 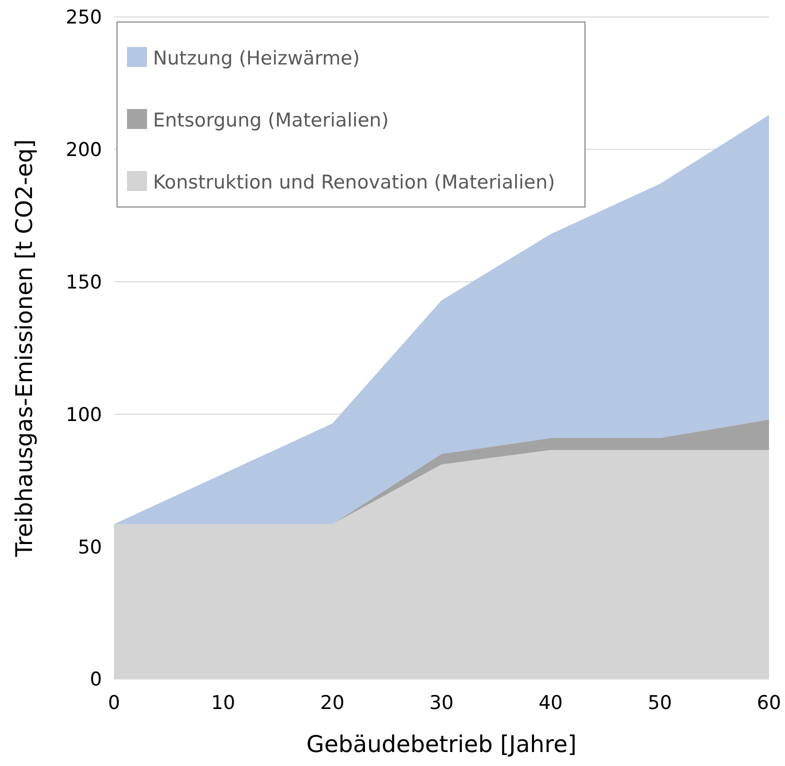 I want to click on legend-label: Nutzung (Heizwärme), so click(x=256, y=59).